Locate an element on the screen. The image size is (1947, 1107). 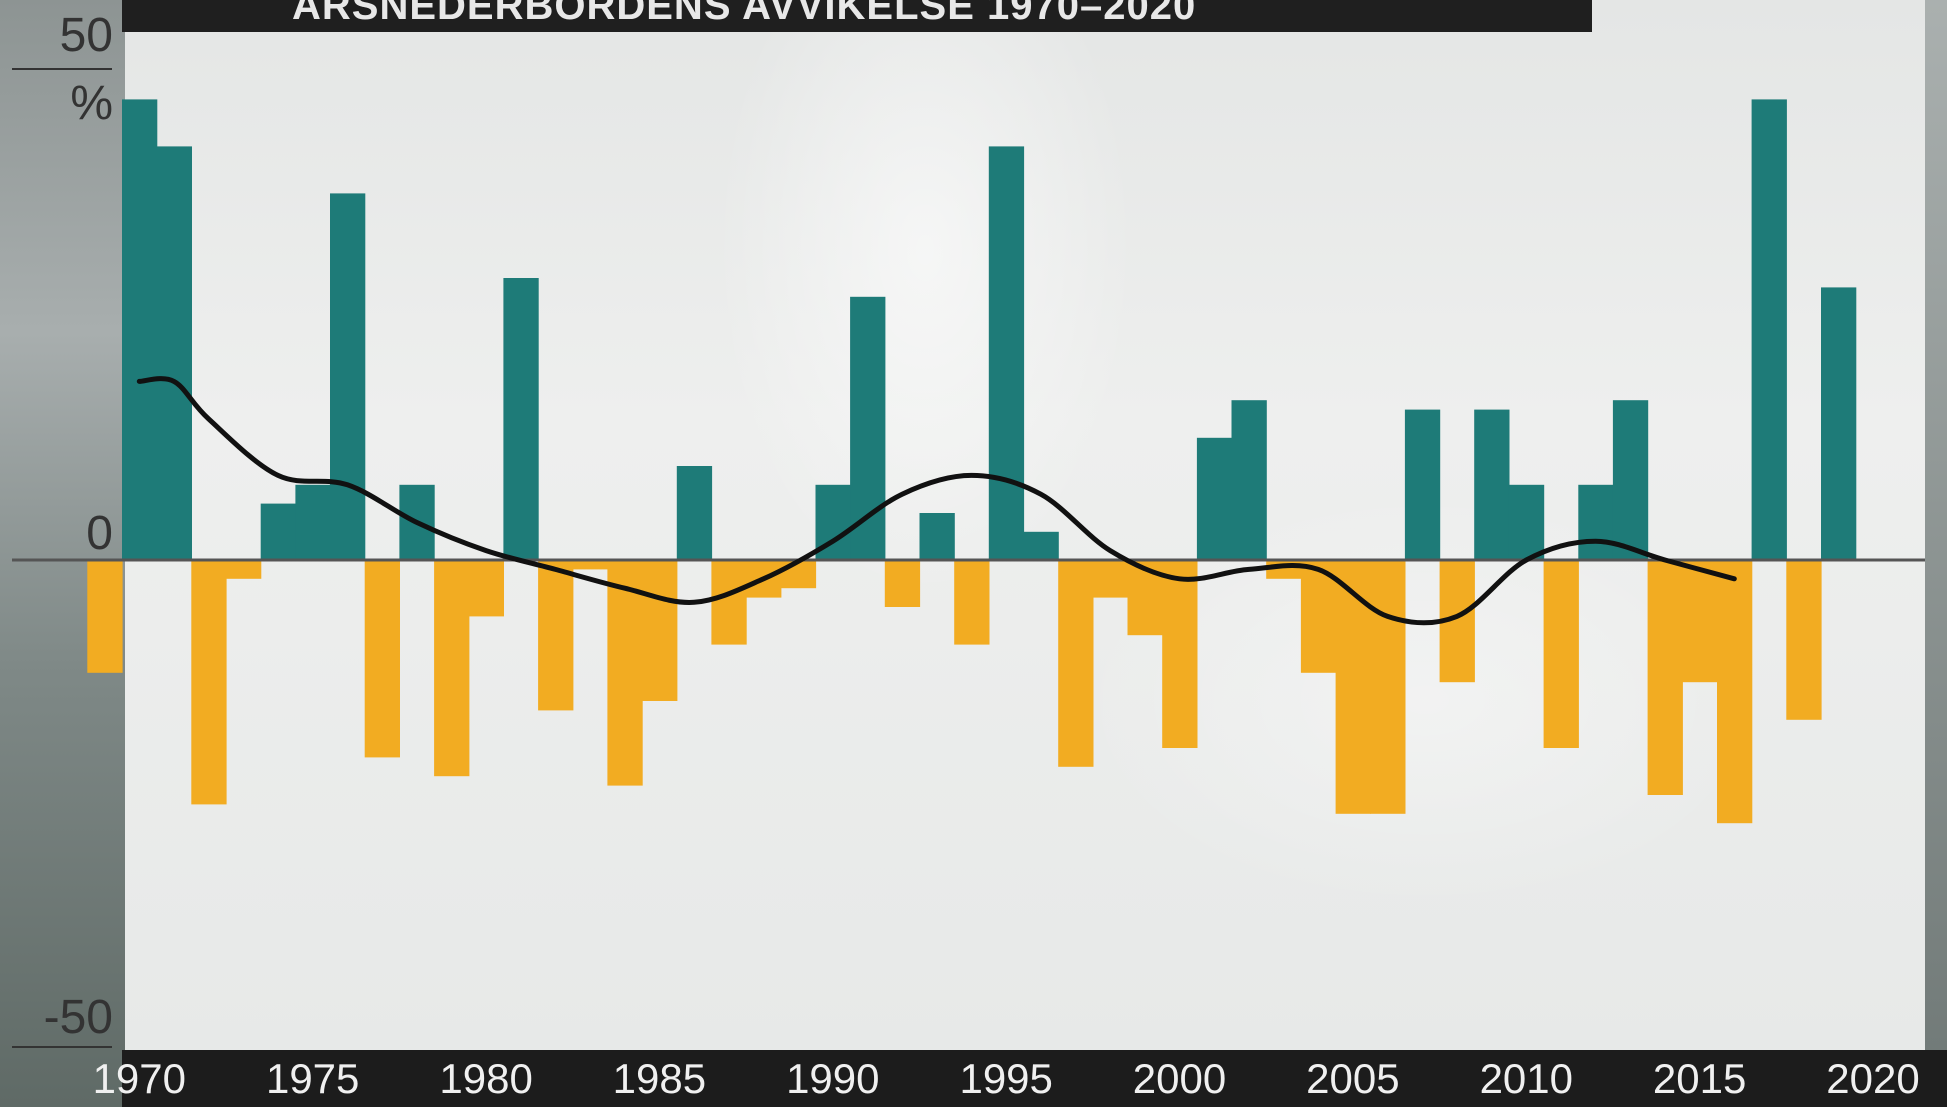
bar-1973 is located at coordinates (244, 569).